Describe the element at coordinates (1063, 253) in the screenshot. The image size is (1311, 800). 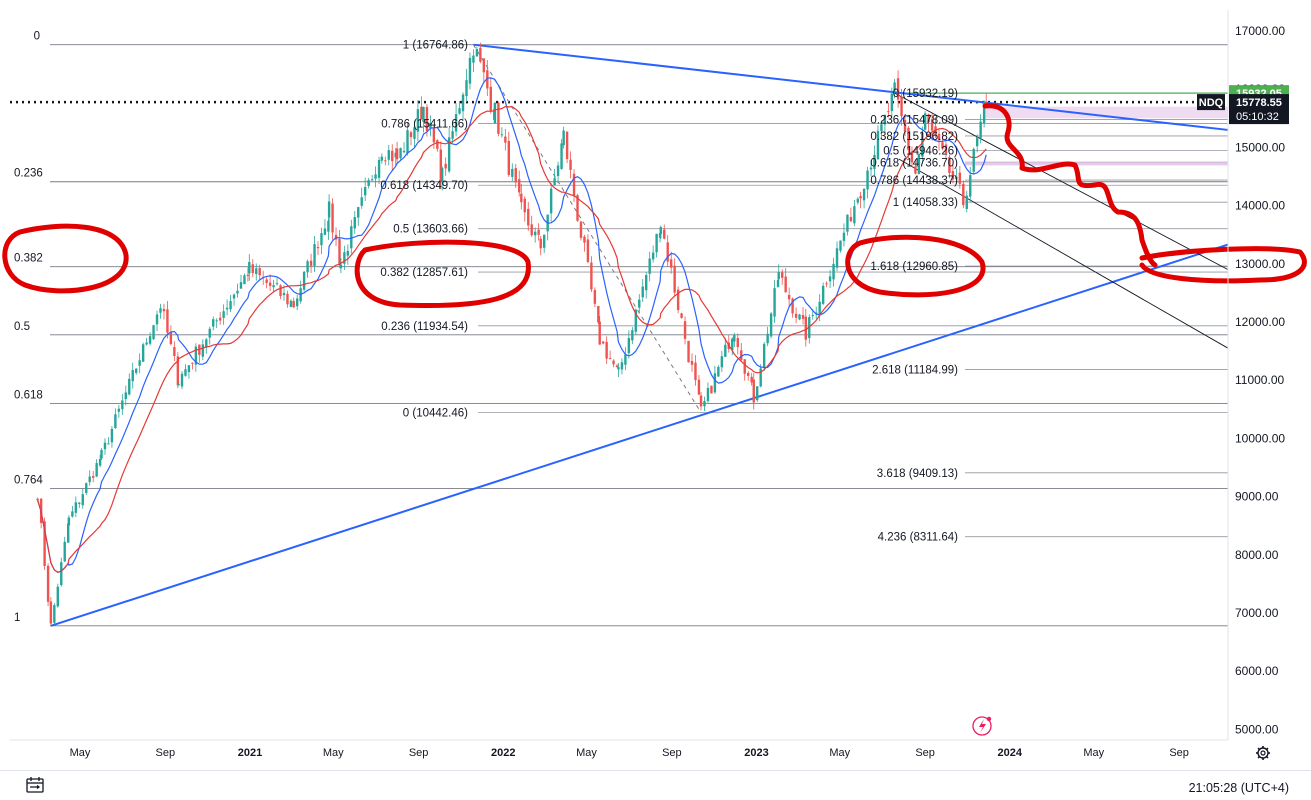
I see `channel-line-lower` at that location.